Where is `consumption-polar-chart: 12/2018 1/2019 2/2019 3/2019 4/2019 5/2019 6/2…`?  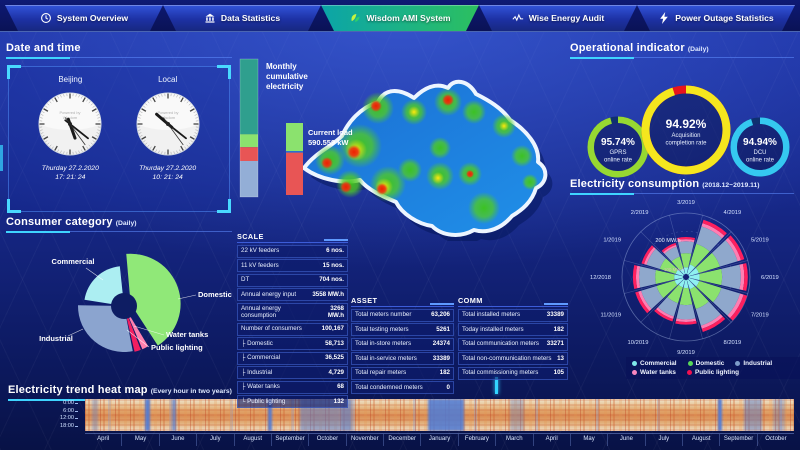
consumption-polar-chart: 12/2018 1/2019 2/2019 3/2019 4/2019 5/2019 6/2… is located at coordinates (684, 278).